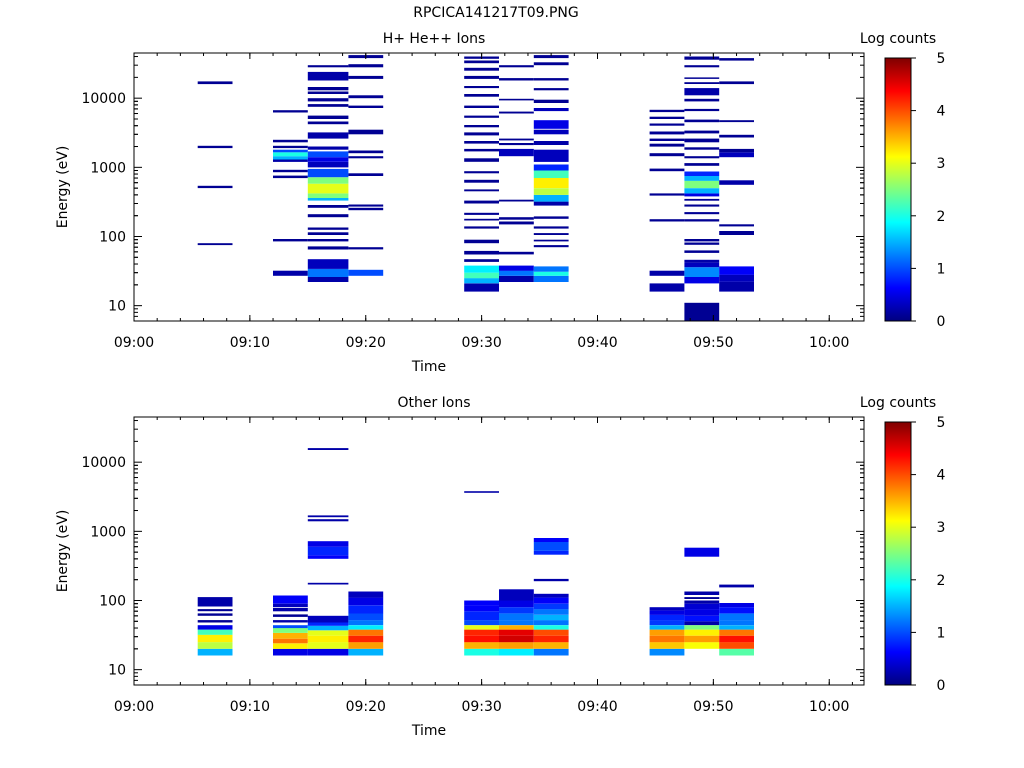 The height and width of the screenshot is (768, 1024). What do you see at coordinates (496, 13) in the screenshot?
I see `page-title: RPCICA141217T09.PNG` at bounding box center [496, 13].